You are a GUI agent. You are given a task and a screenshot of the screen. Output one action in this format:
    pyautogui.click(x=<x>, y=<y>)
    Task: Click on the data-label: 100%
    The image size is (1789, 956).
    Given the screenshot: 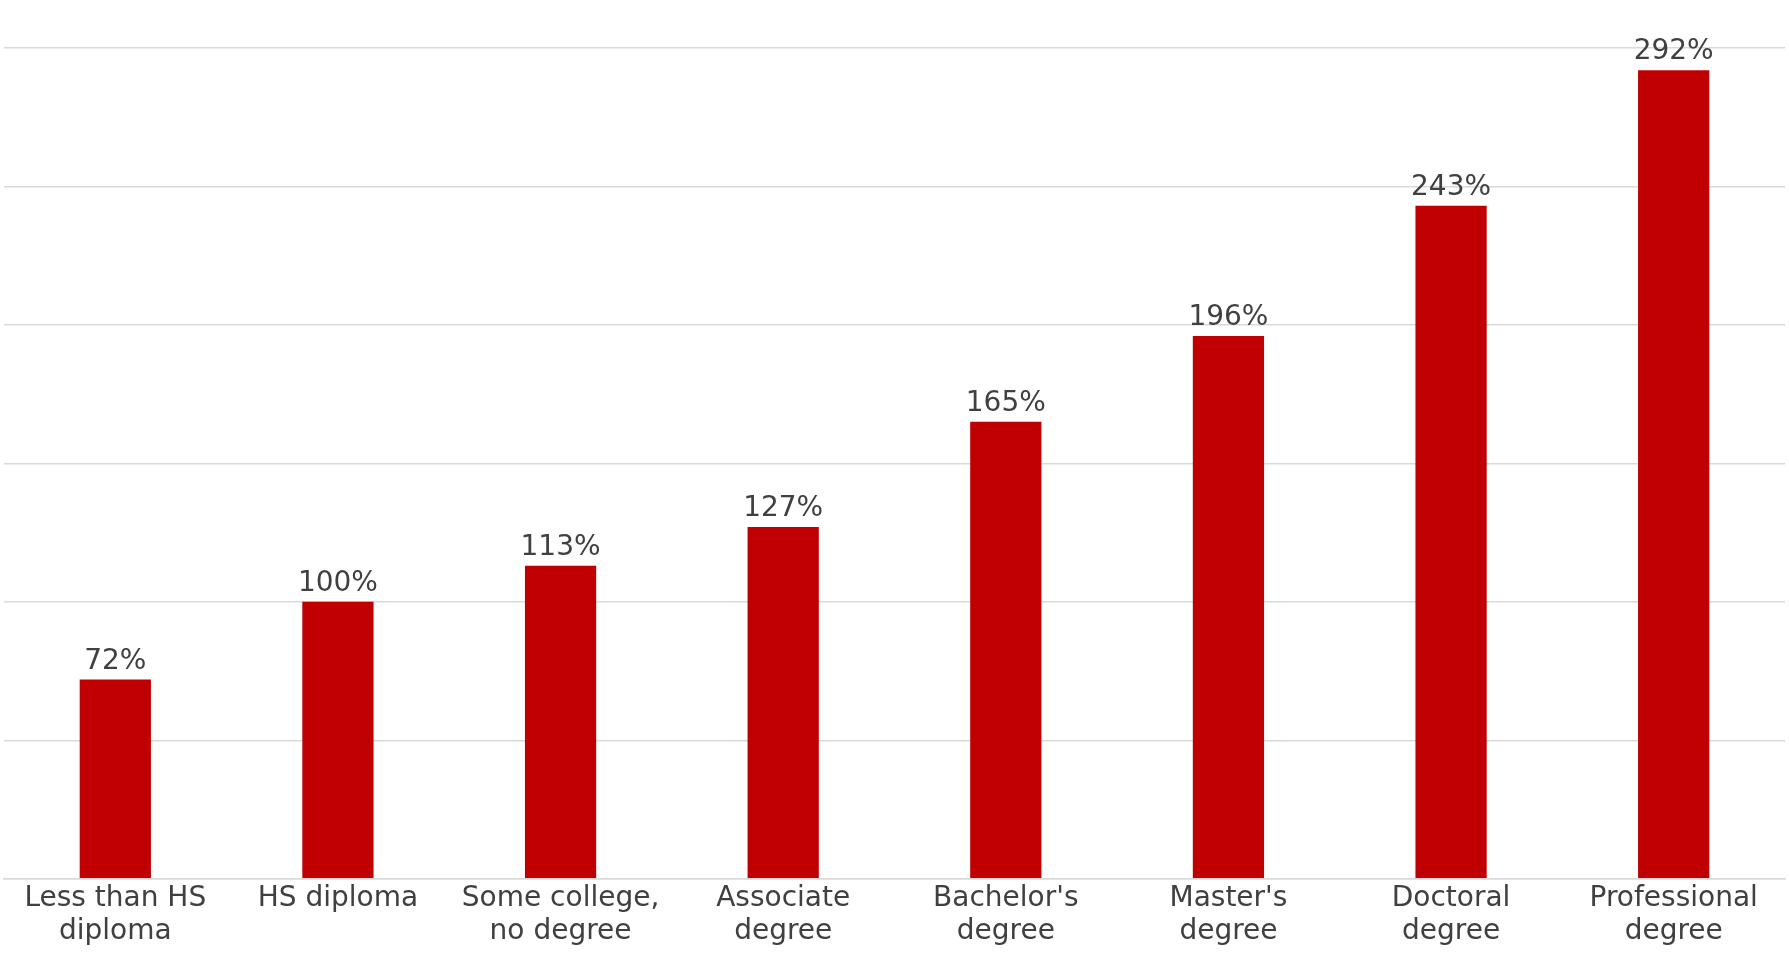 What is the action you would take?
    pyautogui.click(x=337, y=582)
    